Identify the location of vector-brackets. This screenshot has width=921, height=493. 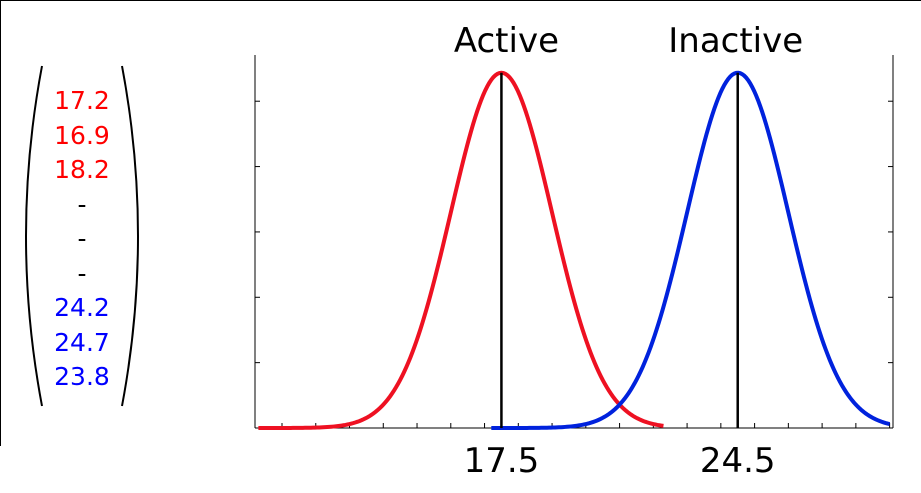
(82, 236).